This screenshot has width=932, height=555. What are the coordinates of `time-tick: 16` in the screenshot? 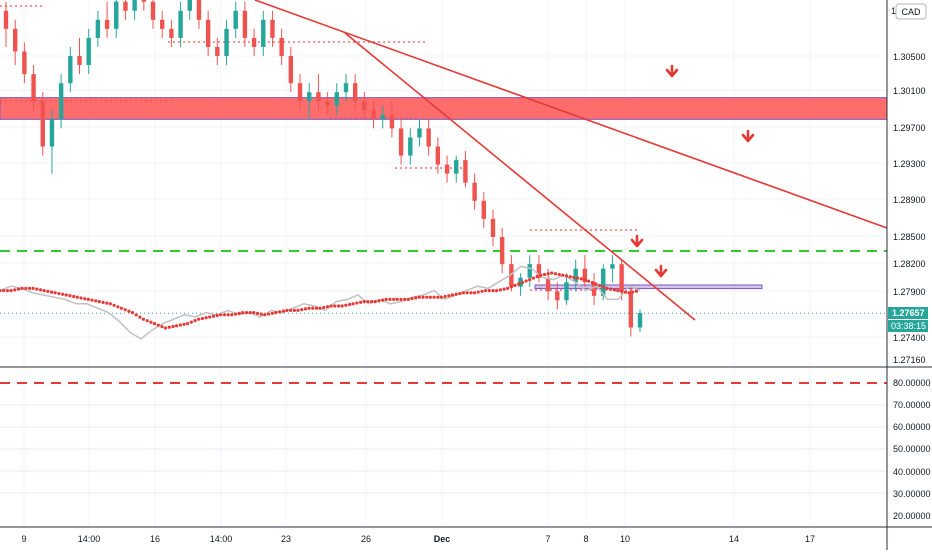 It's located at (155, 539).